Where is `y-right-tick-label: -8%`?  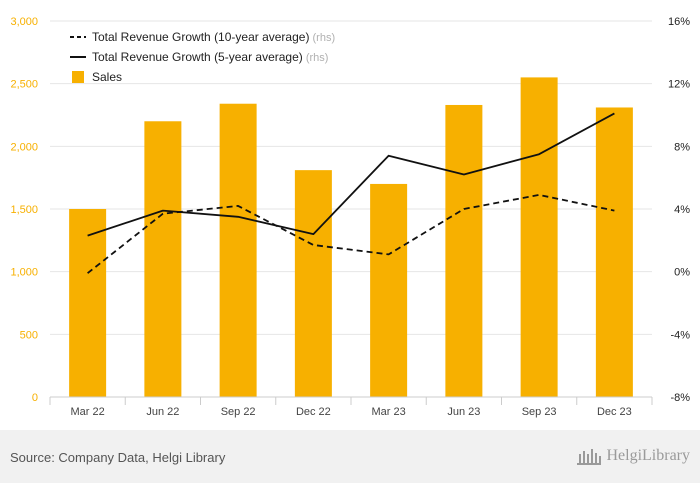
y-right-tick-label: -8% is located at coordinates (680, 398).